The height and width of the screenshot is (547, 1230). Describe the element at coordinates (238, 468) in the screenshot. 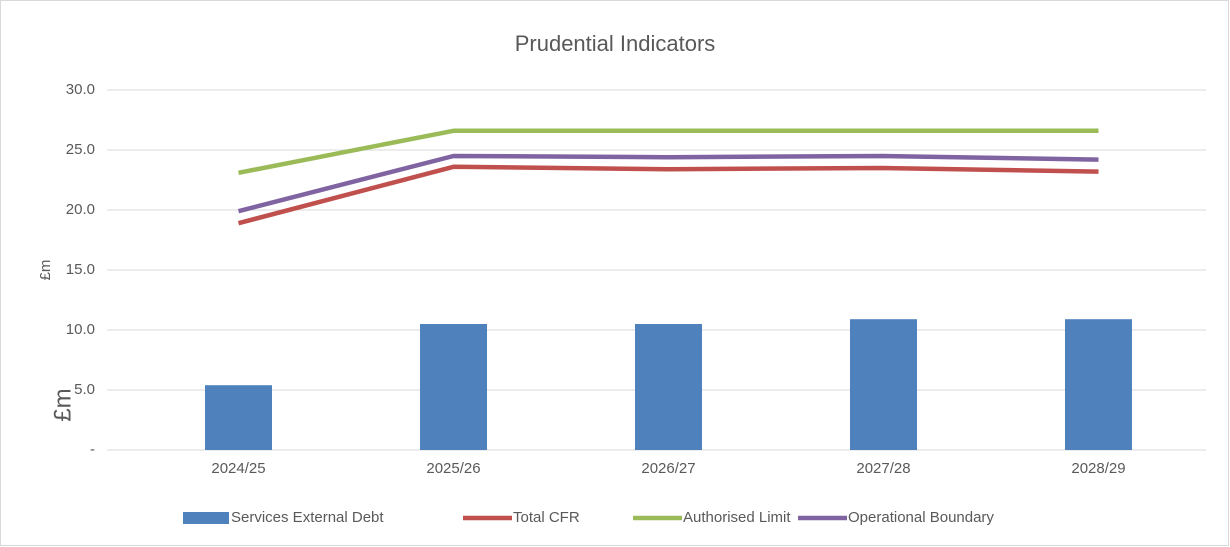

I see `x-tick-label: 2024/25` at that location.